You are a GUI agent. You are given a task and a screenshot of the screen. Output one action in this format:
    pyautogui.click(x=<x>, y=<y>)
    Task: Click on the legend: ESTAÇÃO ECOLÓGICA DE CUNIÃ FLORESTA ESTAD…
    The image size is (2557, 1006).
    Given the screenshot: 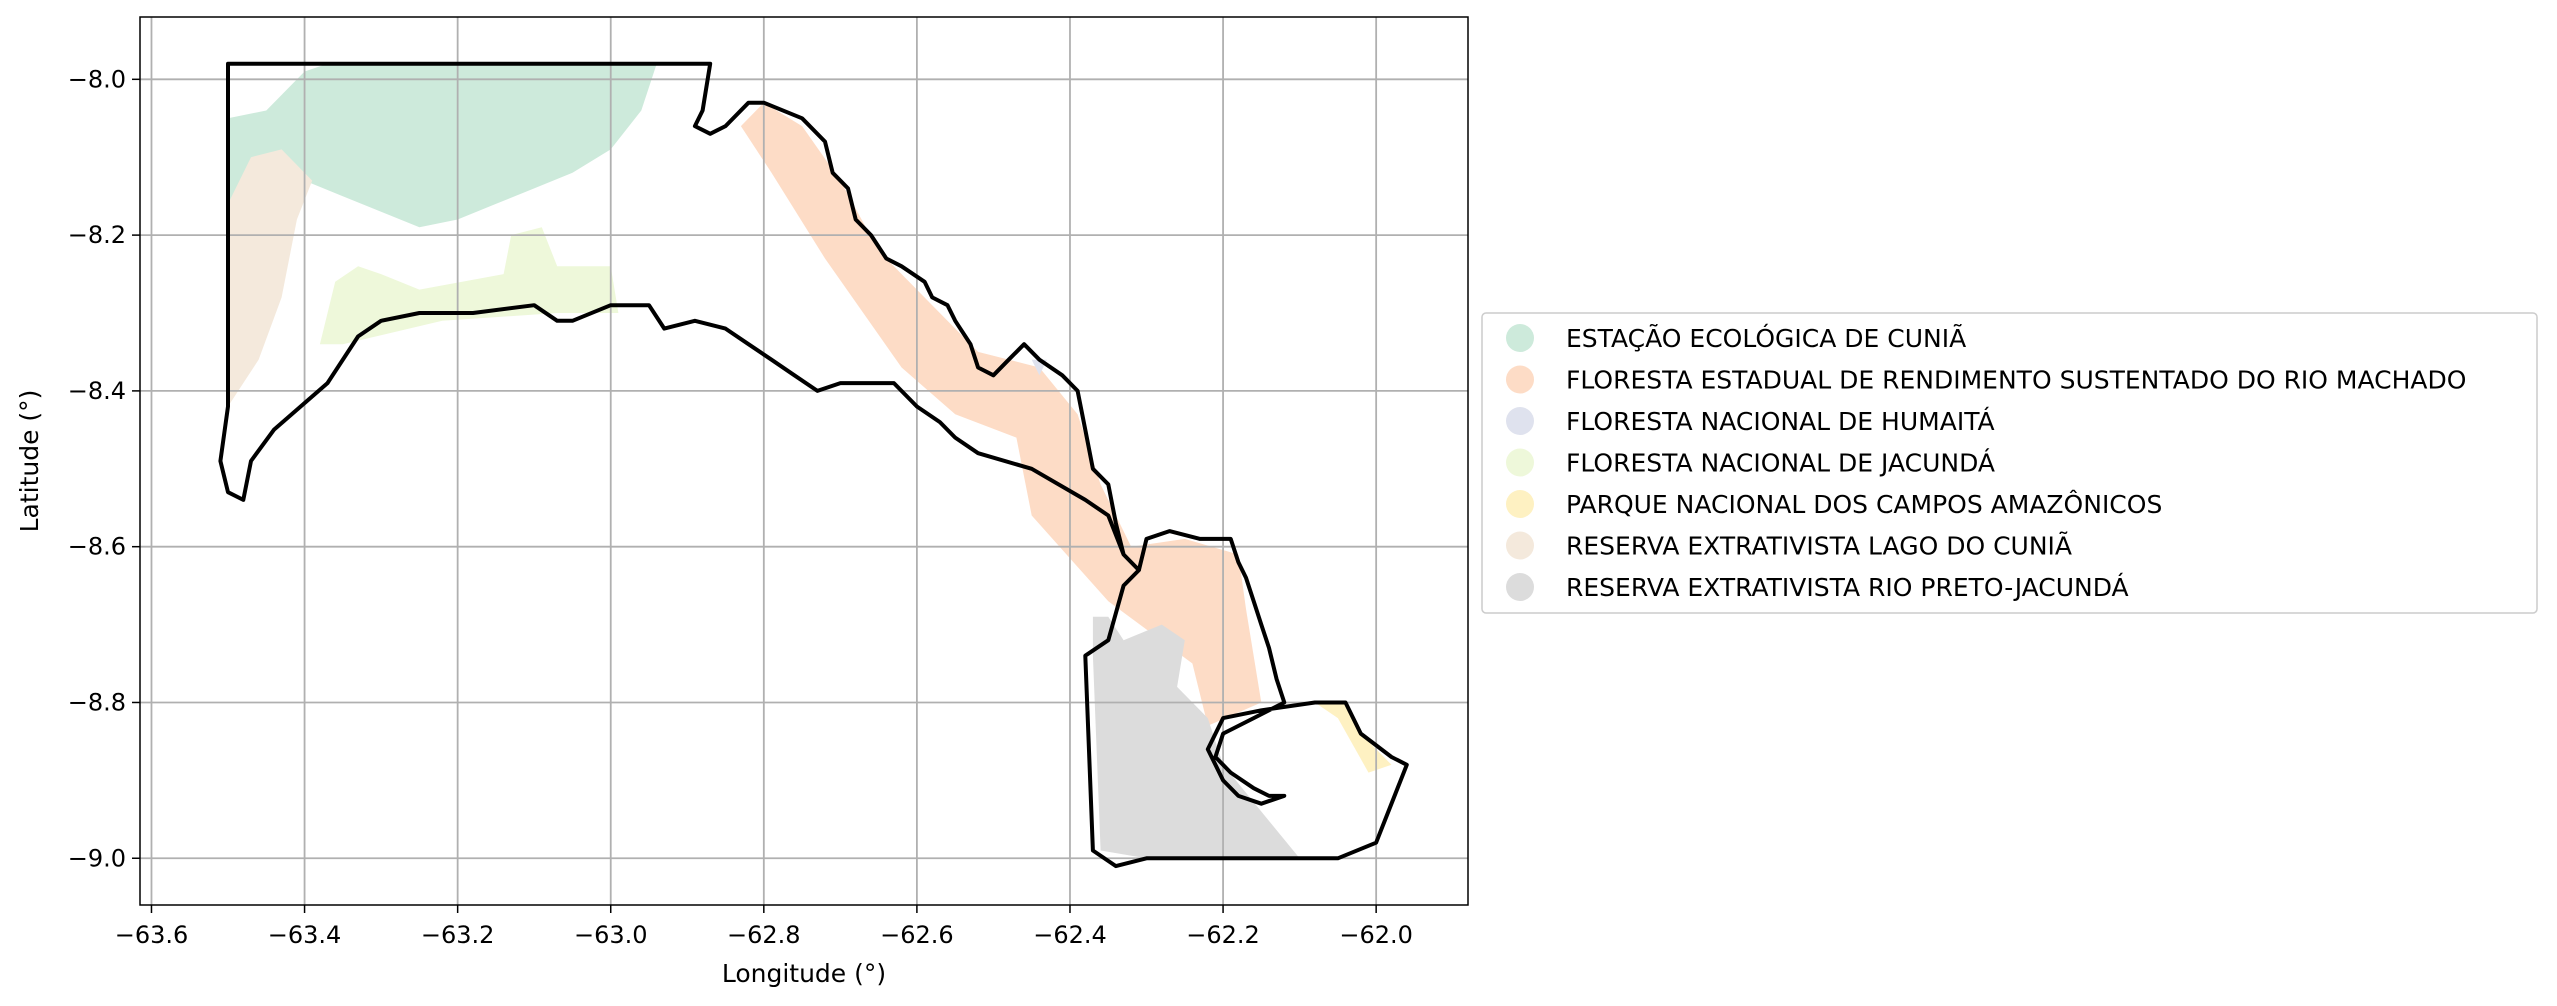 What is the action you would take?
    pyautogui.click(x=2009, y=463)
    